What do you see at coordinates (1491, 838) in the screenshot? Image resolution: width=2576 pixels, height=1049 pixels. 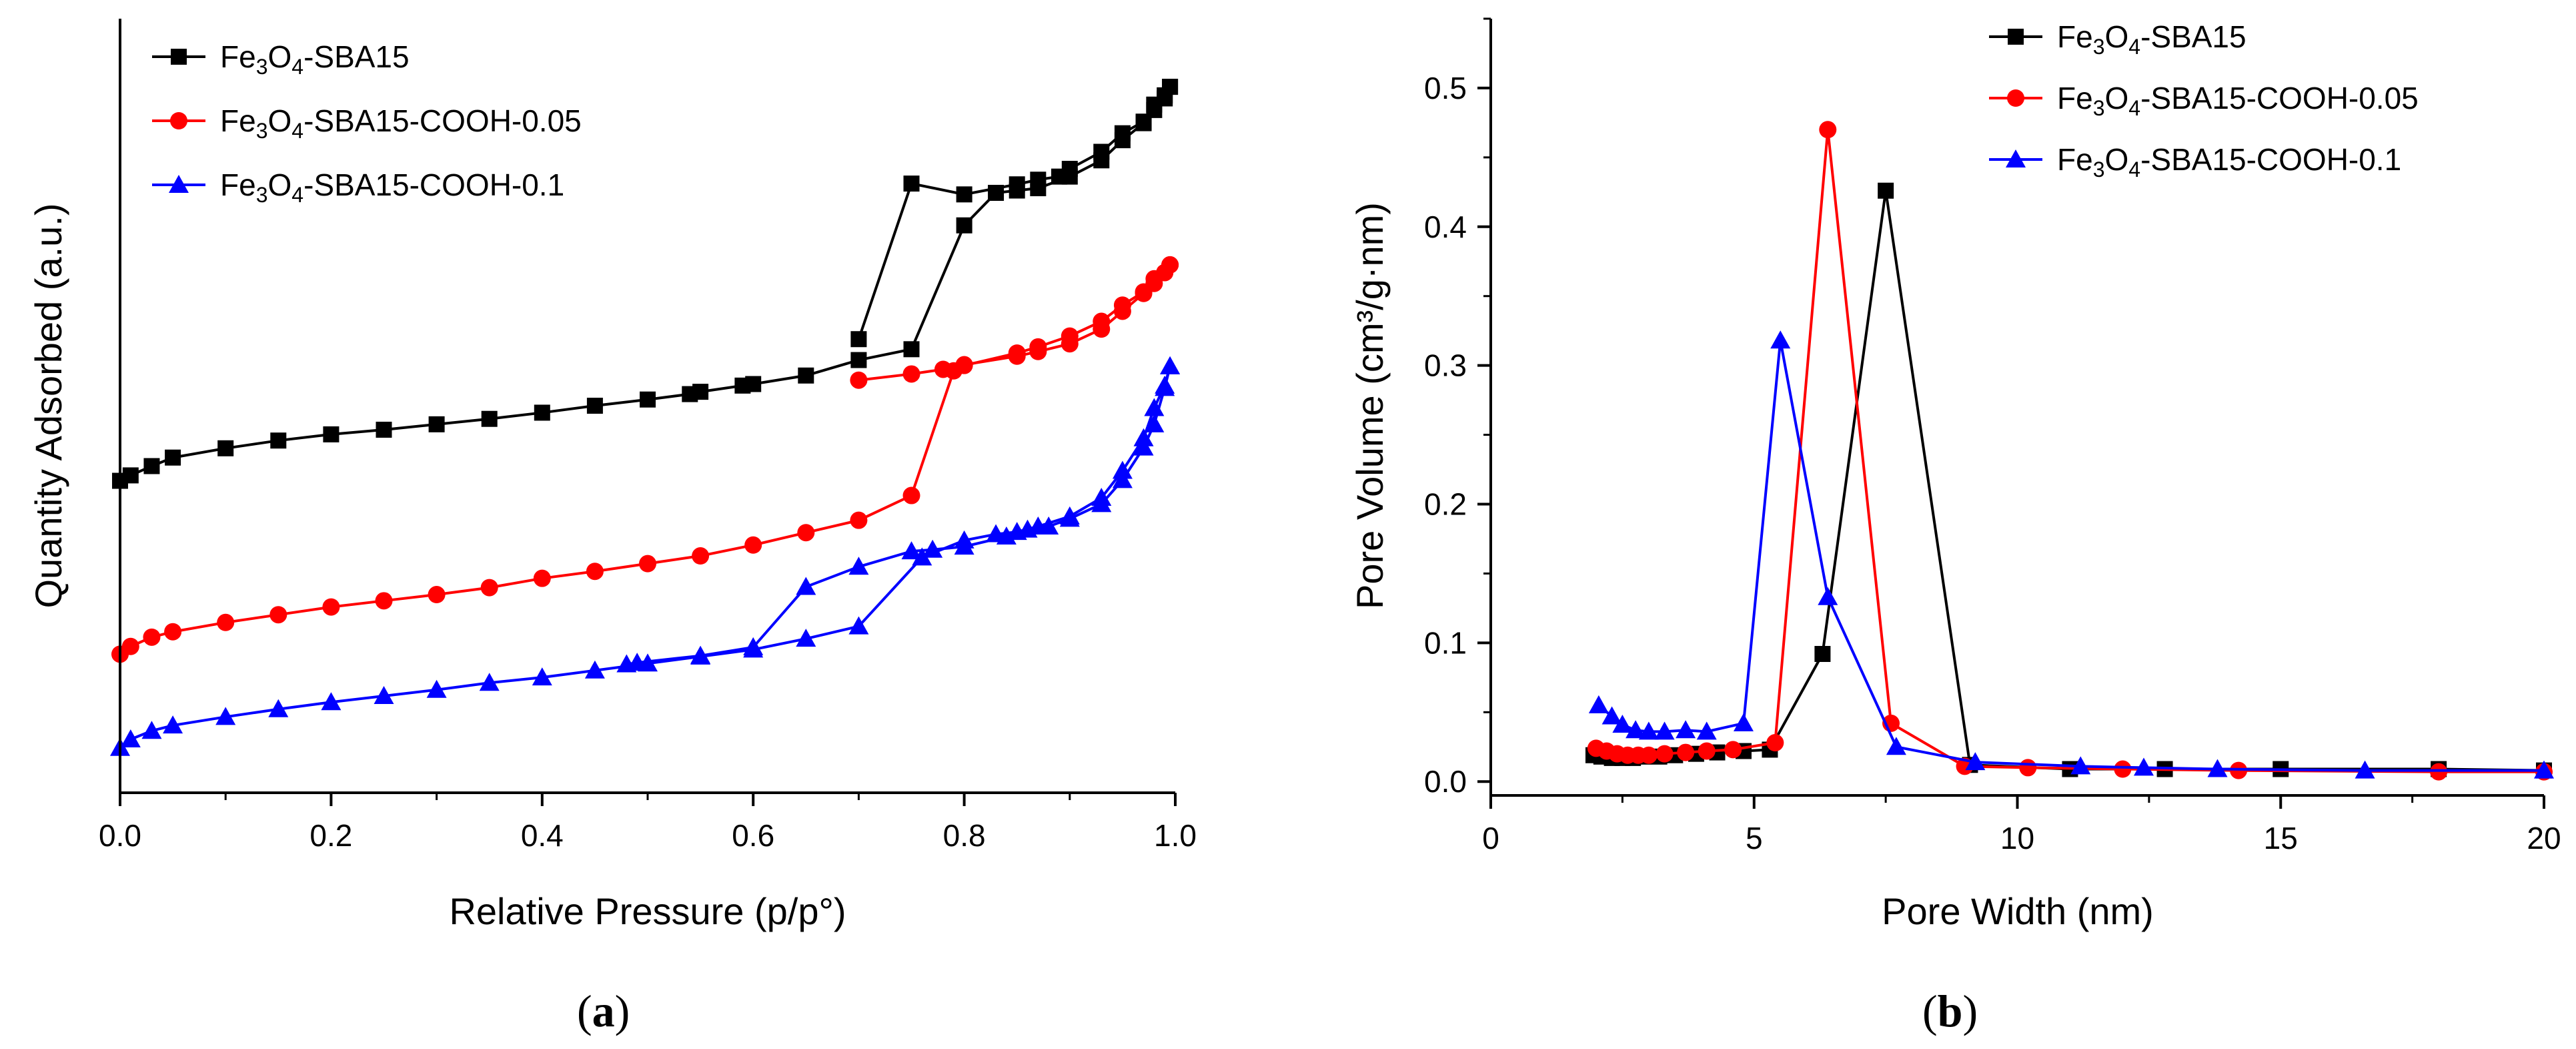 I see `x-tick-label: 0` at bounding box center [1491, 838].